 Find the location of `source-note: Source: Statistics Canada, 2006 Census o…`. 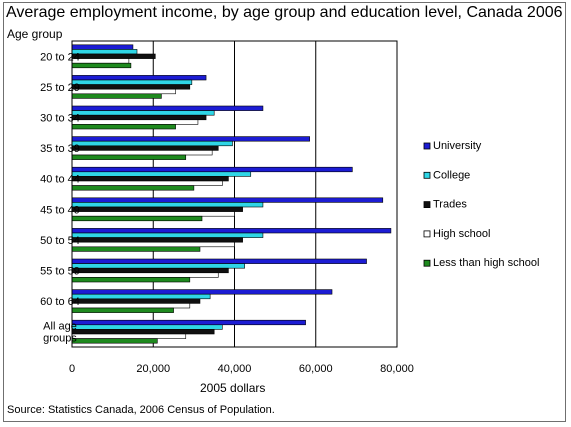

source-note: Source: Statistics Canada, 2006 Census o… is located at coordinates (141, 410).